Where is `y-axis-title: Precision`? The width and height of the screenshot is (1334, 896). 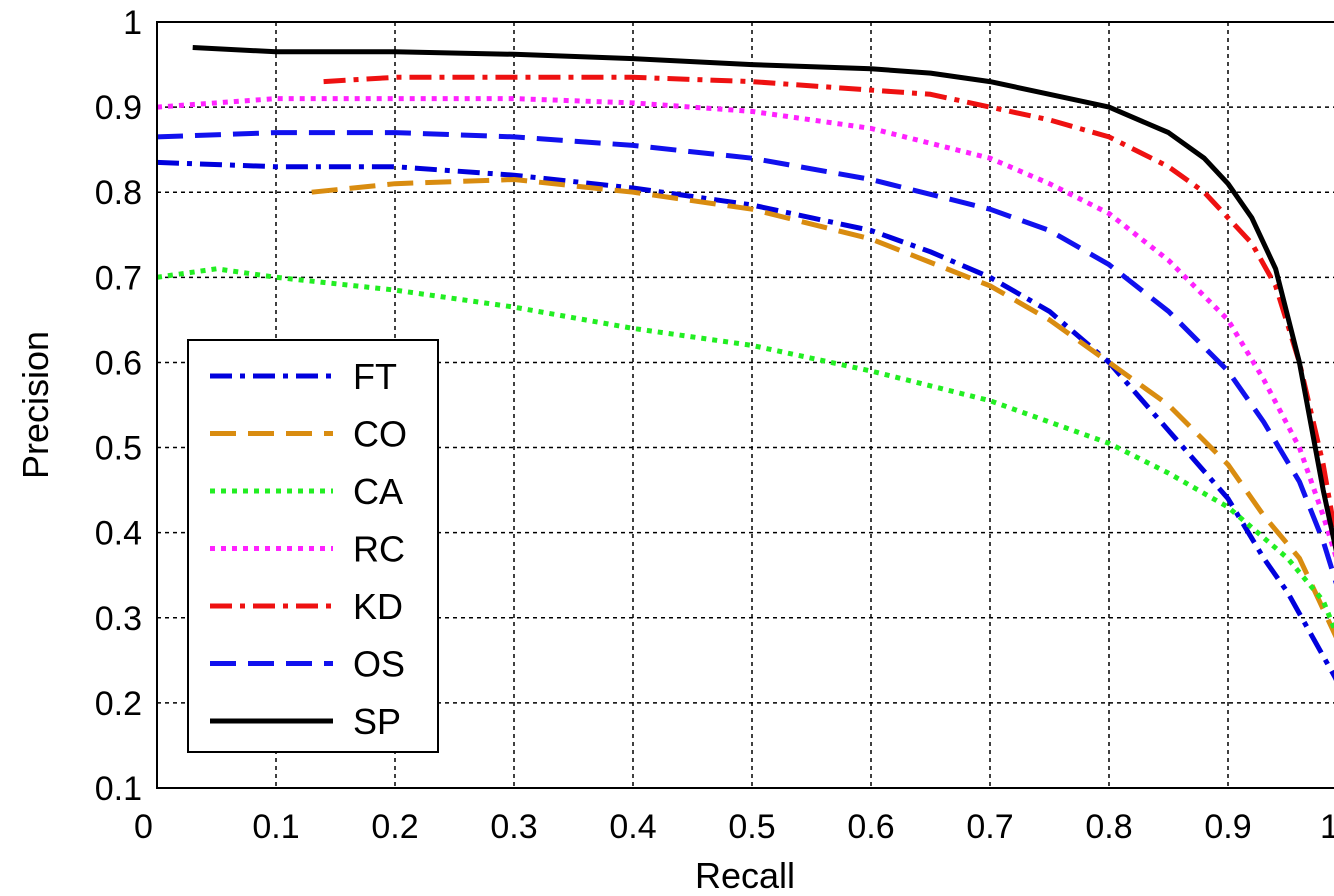
y-axis-title: Precision is located at coordinates (35, 405).